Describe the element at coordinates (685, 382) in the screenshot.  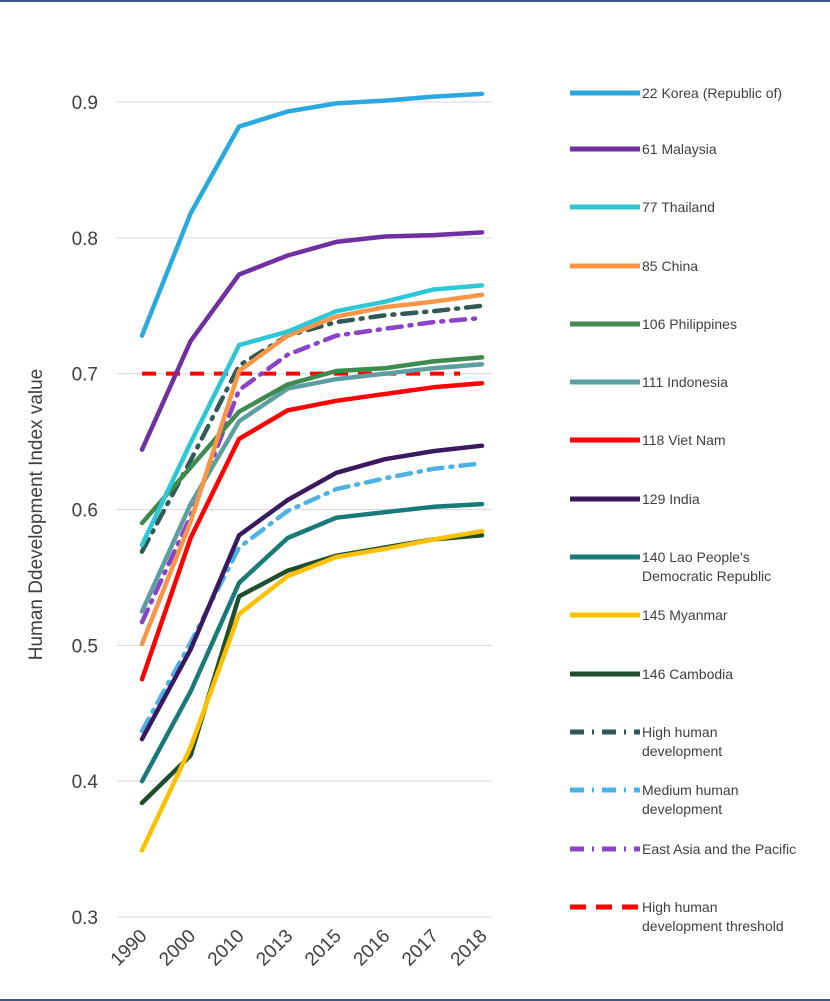
I see `legend-label-5: 111 Indonesia` at that location.